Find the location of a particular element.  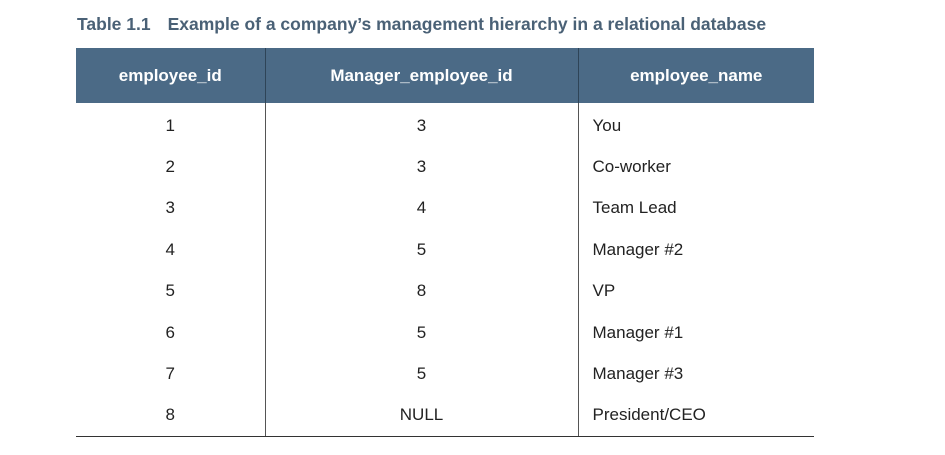

cell-employee-id: 8 is located at coordinates (170, 416).